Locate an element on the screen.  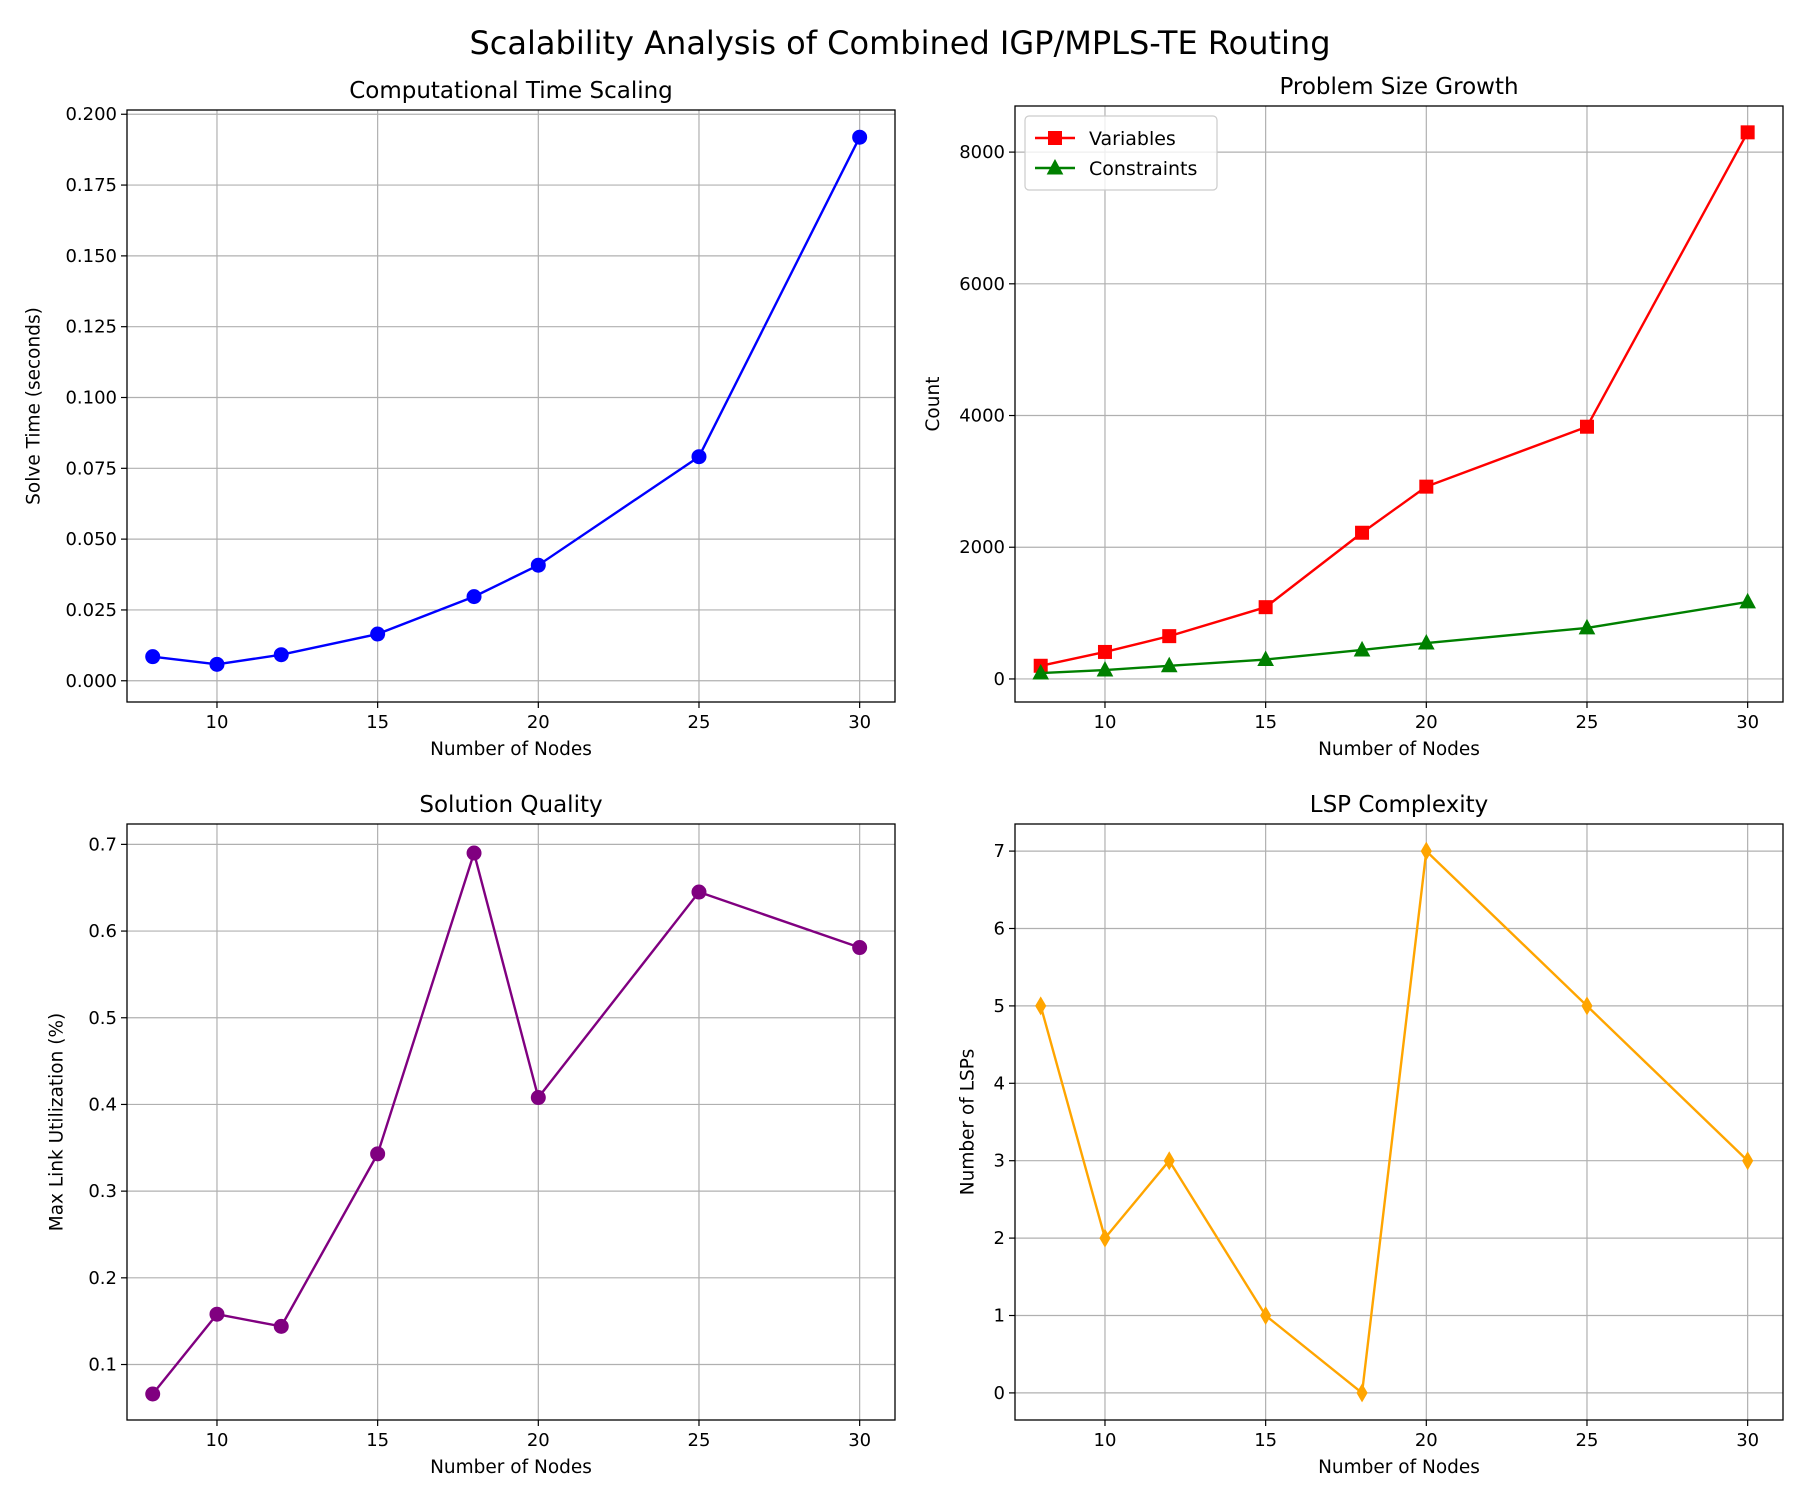
y-axis-label: Number of LSPs is located at coordinates (968, 1122).